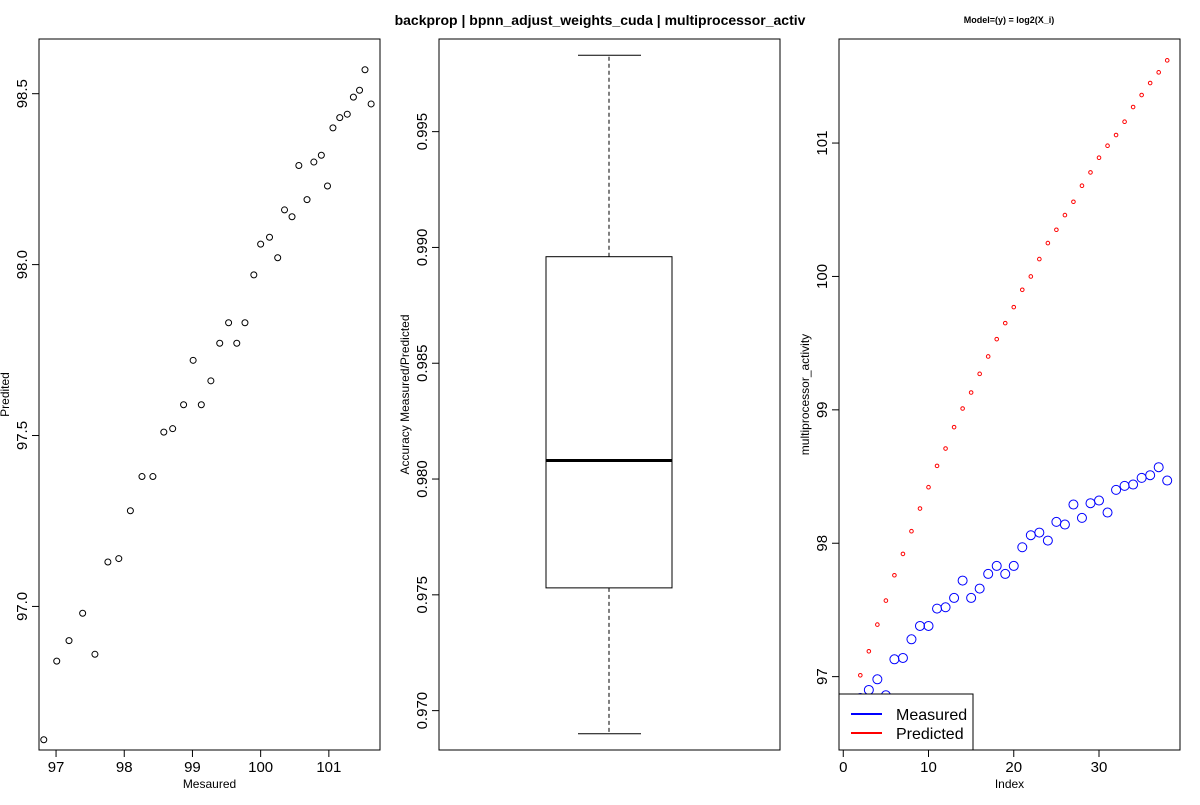 This screenshot has width=1200, height=805. Describe the element at coordinates (1009, 784) in the screenshot. I see `x-axis-label: Index` at that location.